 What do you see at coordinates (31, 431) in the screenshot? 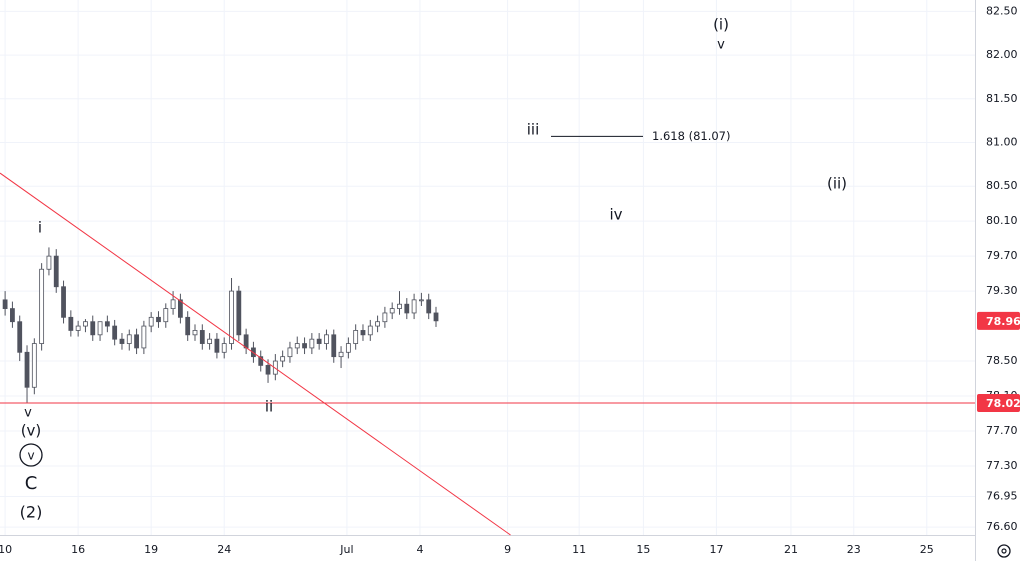
I see `wave-label: (v)` at bounding box center [31, 431].